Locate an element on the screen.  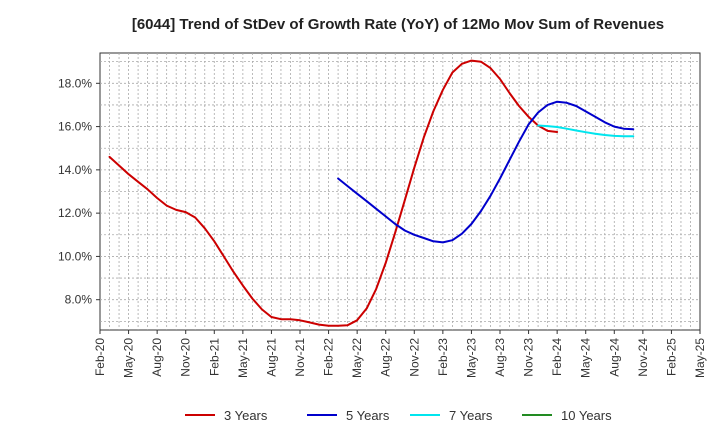
x-tick-label: Feb-24 is located at coordinates (557, 357).